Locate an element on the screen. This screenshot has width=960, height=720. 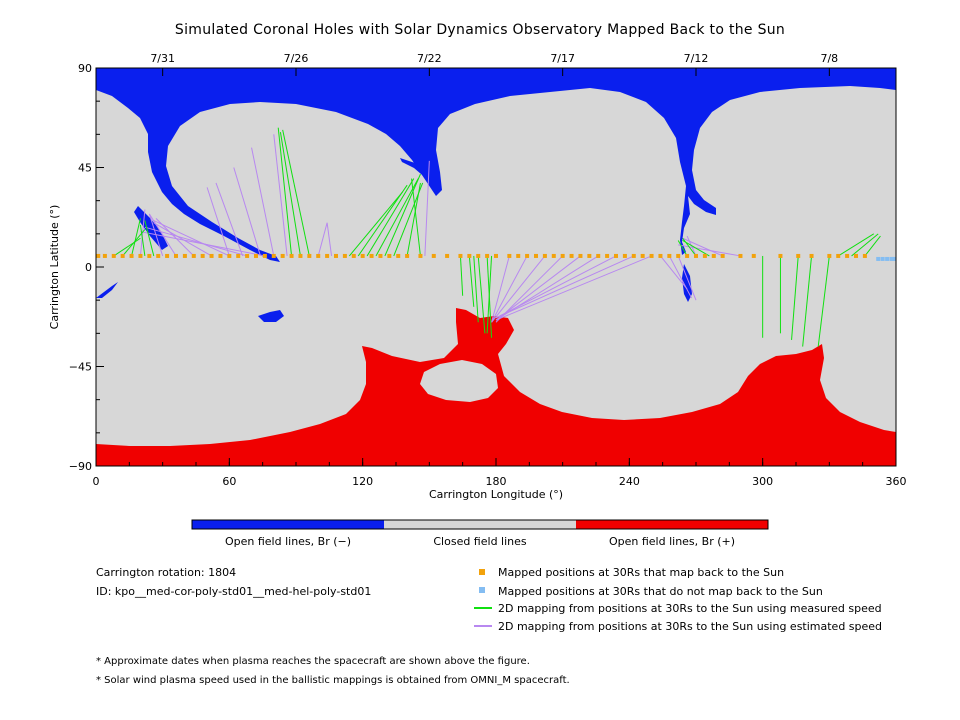
closed-bubble-south is located at coordinates (459, 381).